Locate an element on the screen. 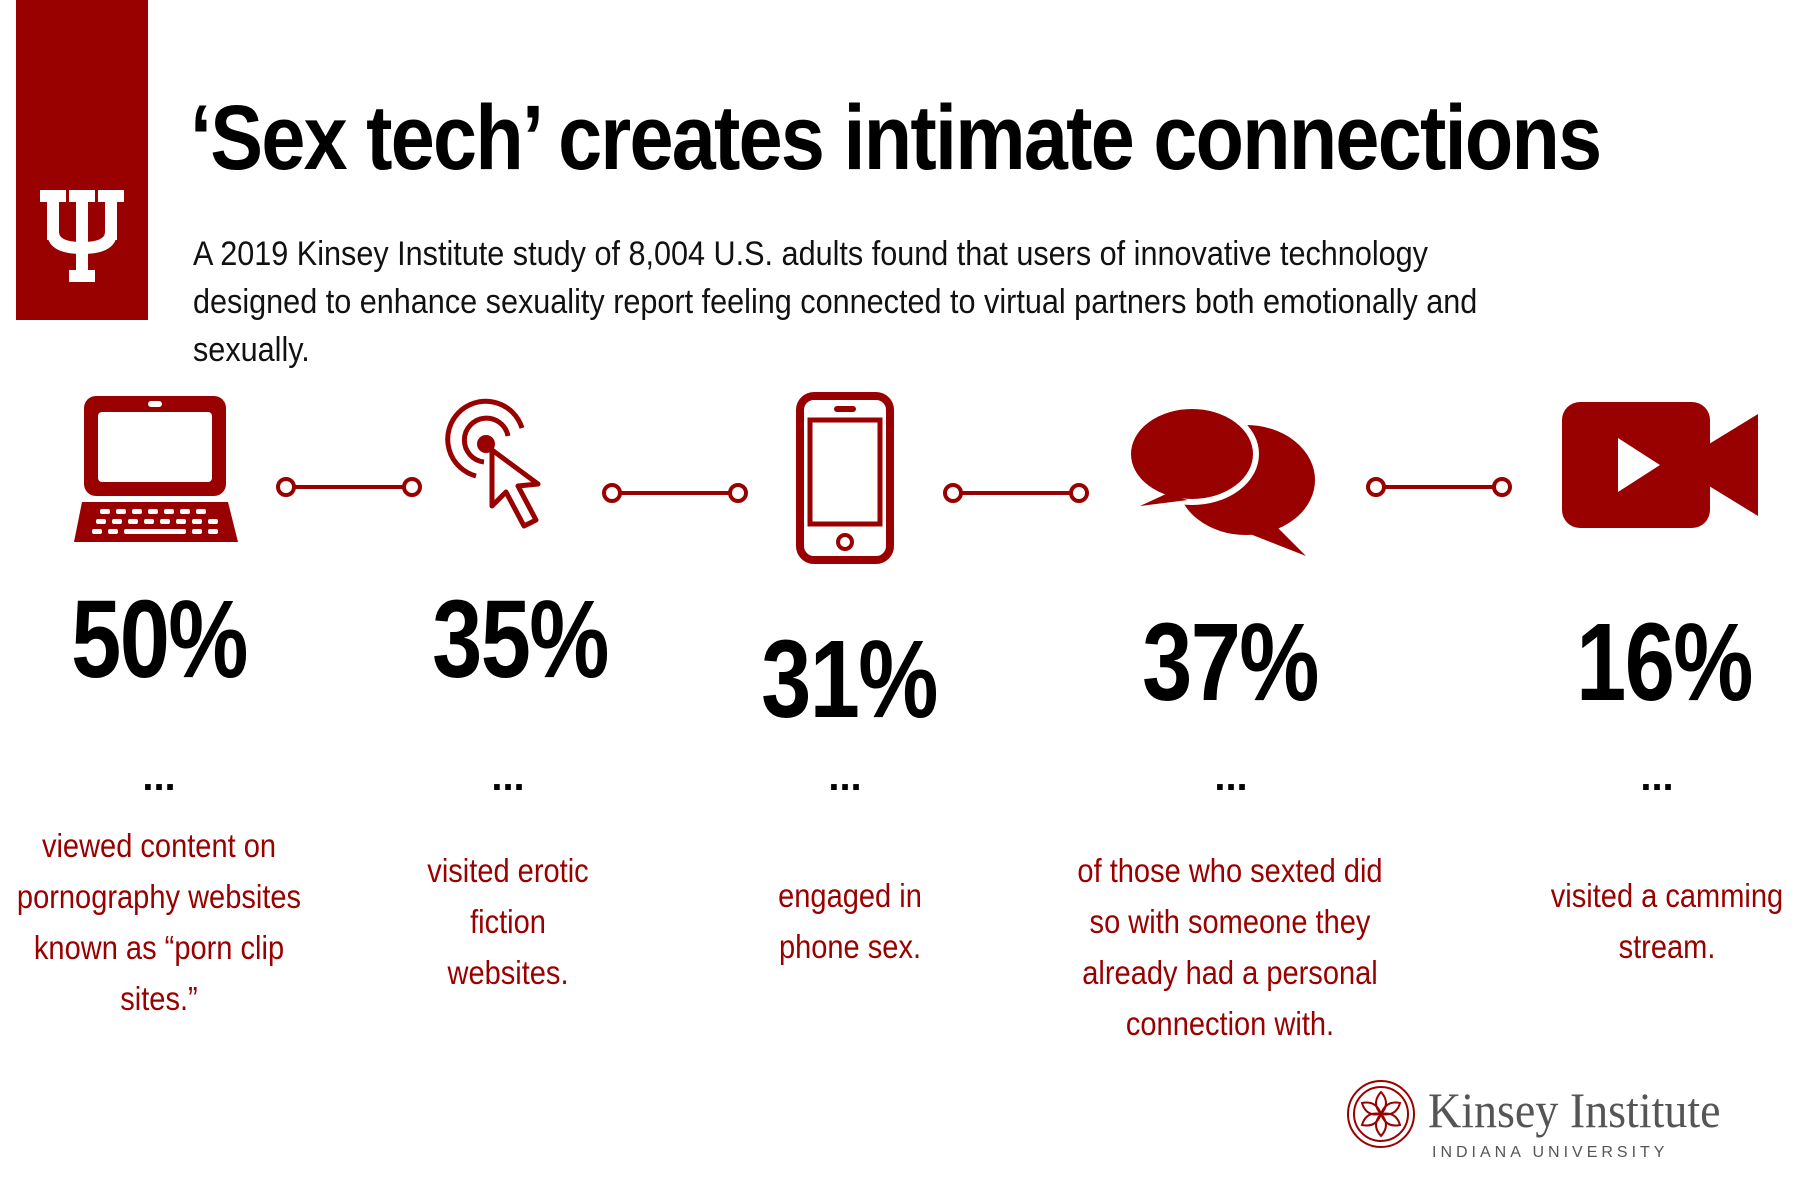 The width and height of the screenshot is (1800, 1200). stat-value-erotic-fiction: 35% is located at coordinates (520, 639).